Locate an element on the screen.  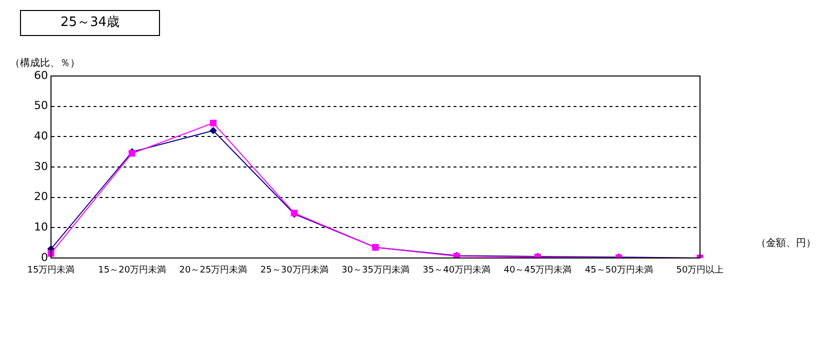
y-tick-label: 30 is located at coordinates (41, 166).